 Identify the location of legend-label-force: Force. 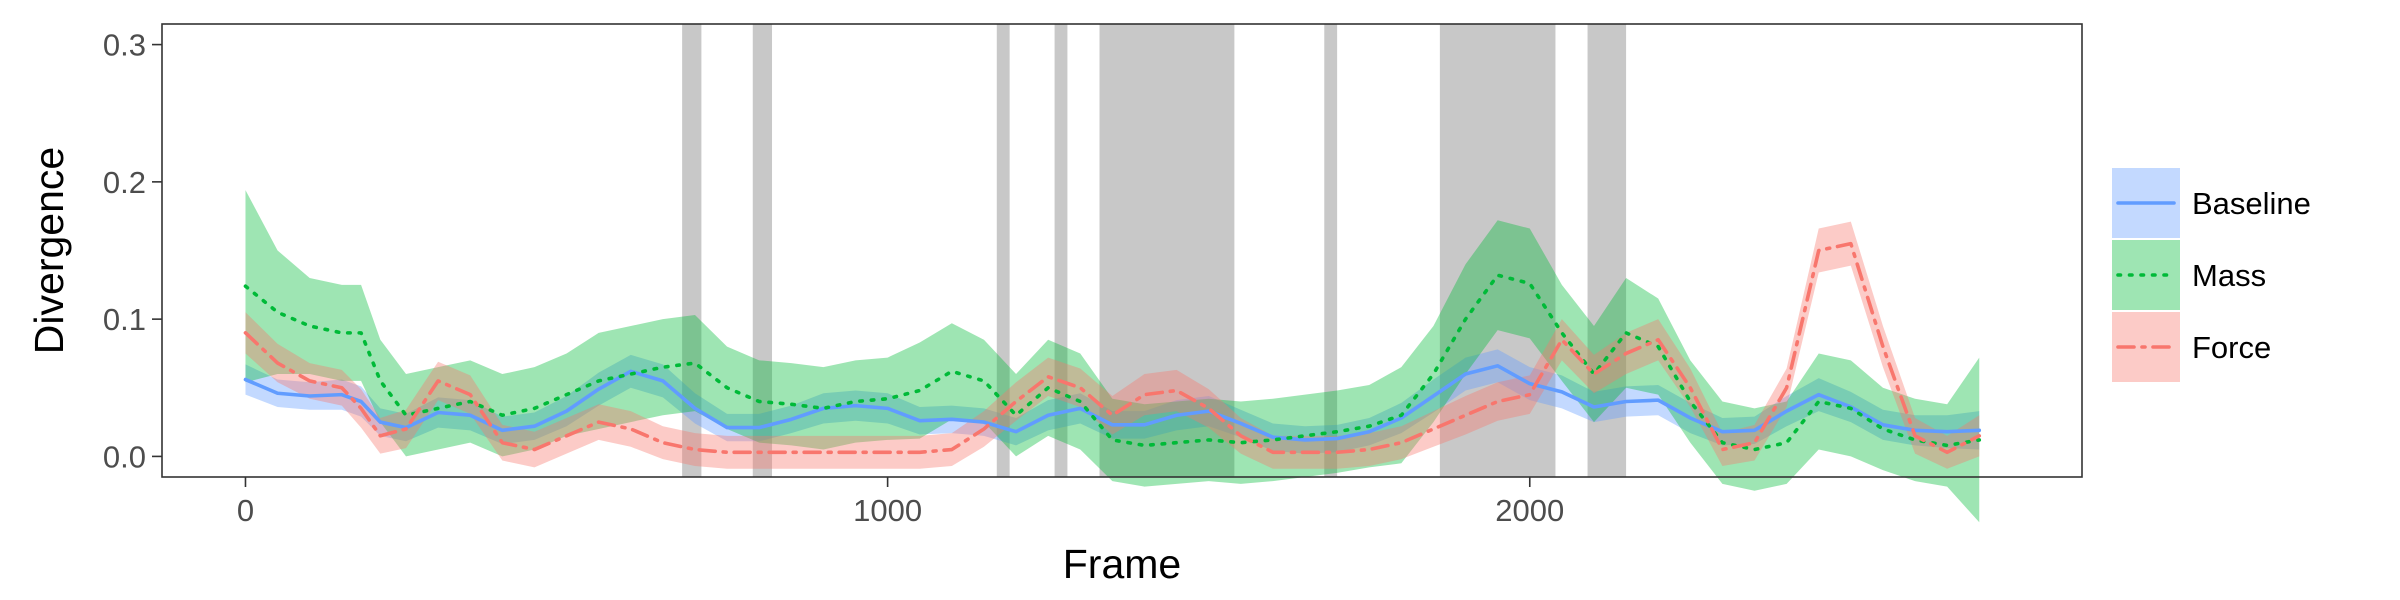
(2231, 347).